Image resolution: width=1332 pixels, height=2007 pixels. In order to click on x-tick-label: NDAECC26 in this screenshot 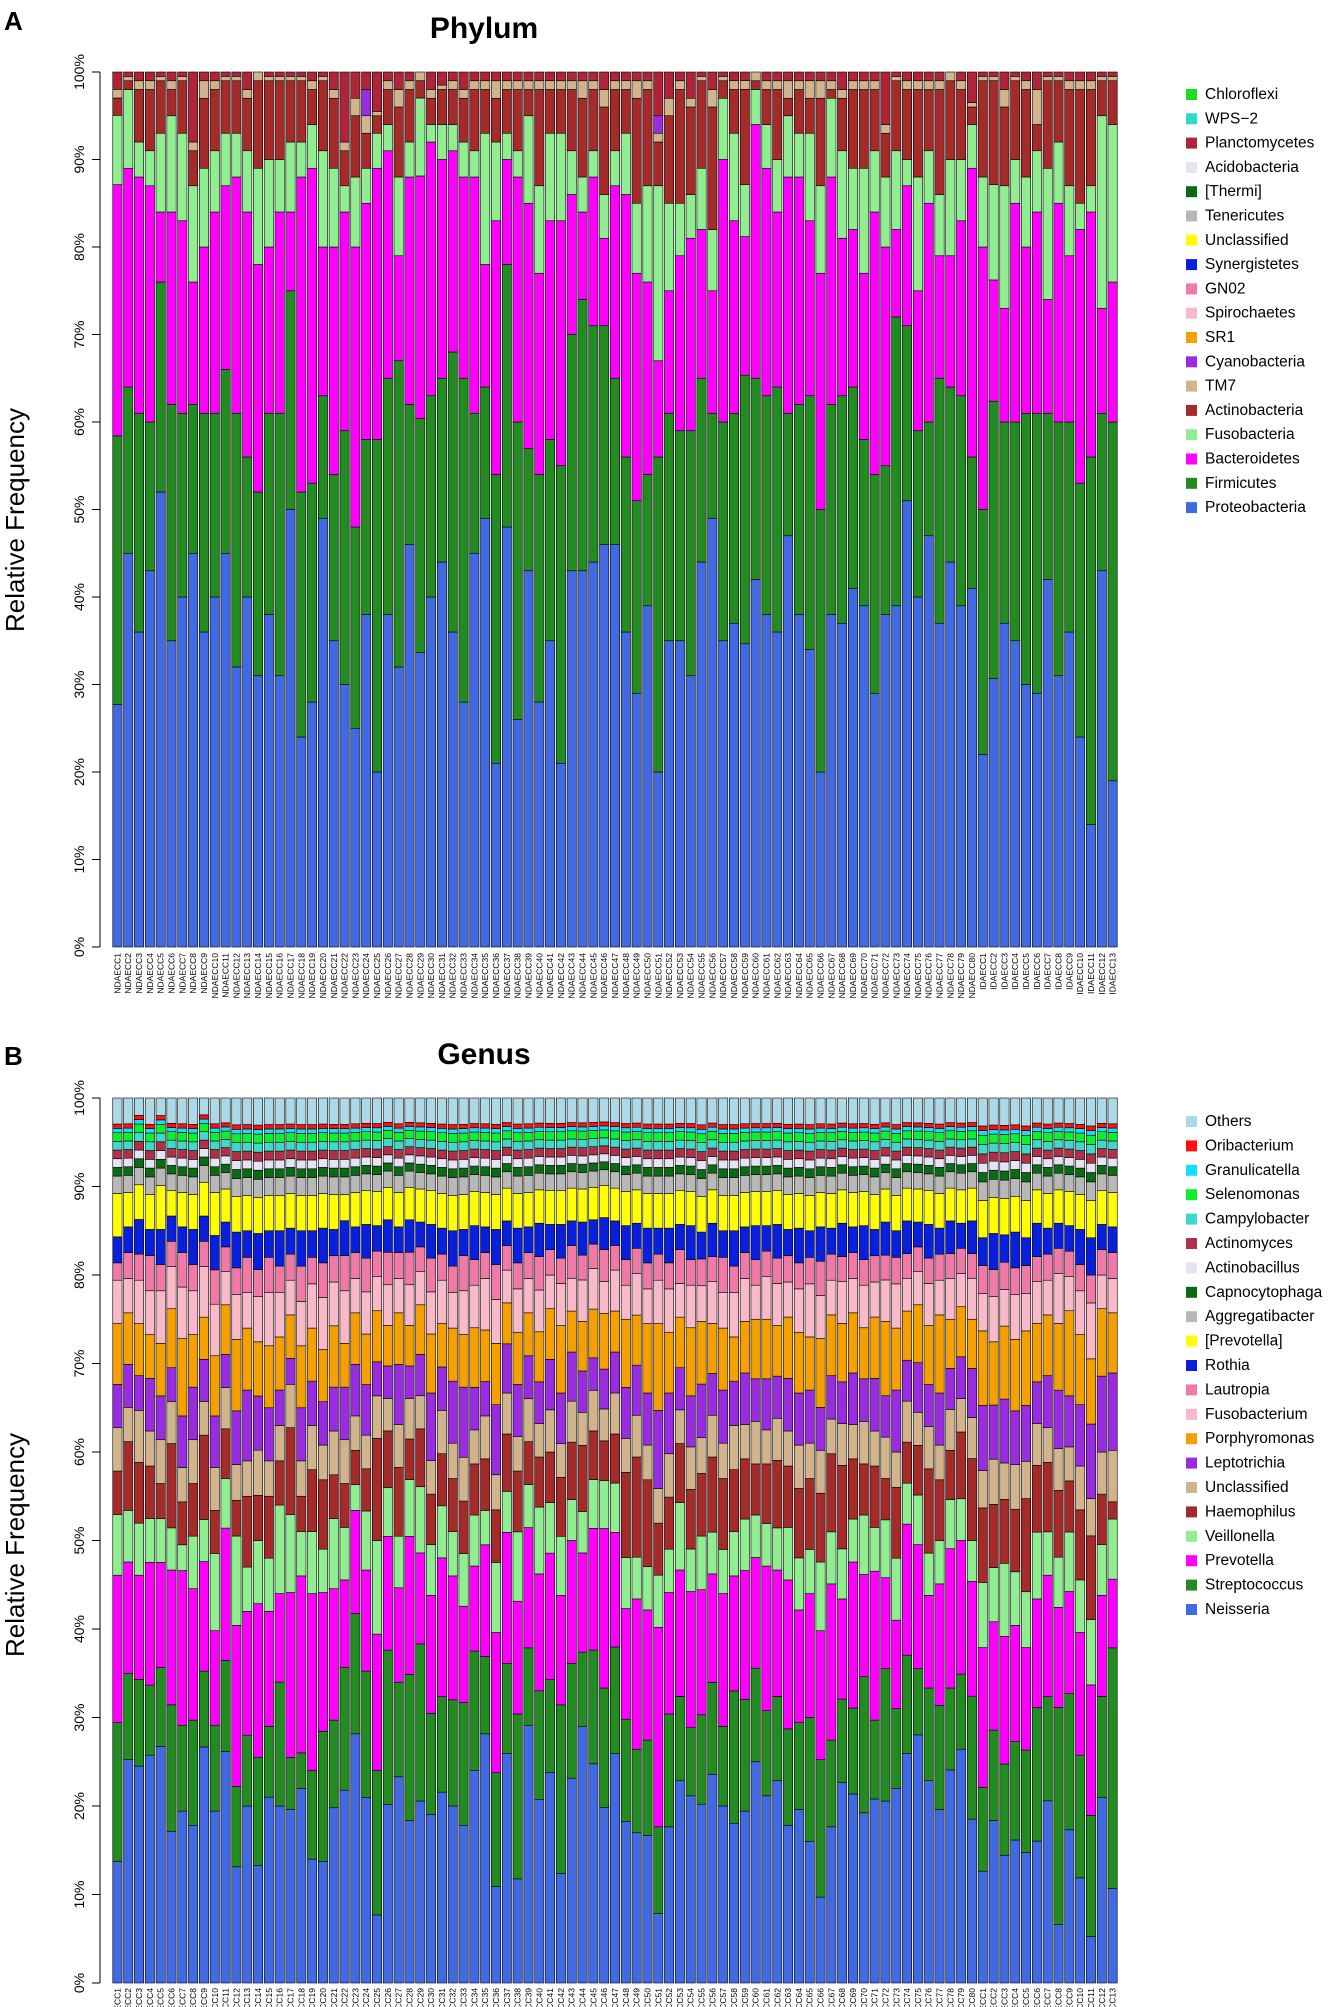, I will do `click(388, 1997)`.